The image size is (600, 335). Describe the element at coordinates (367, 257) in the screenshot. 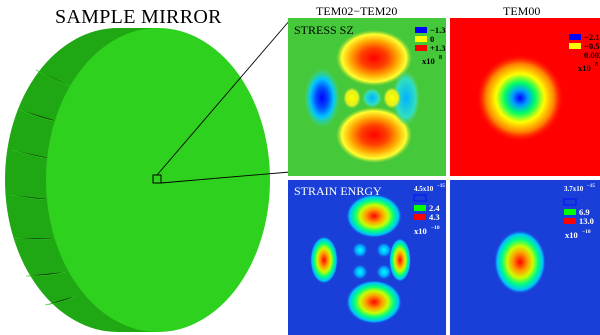

I see `strain-tem02-panel` at that location.